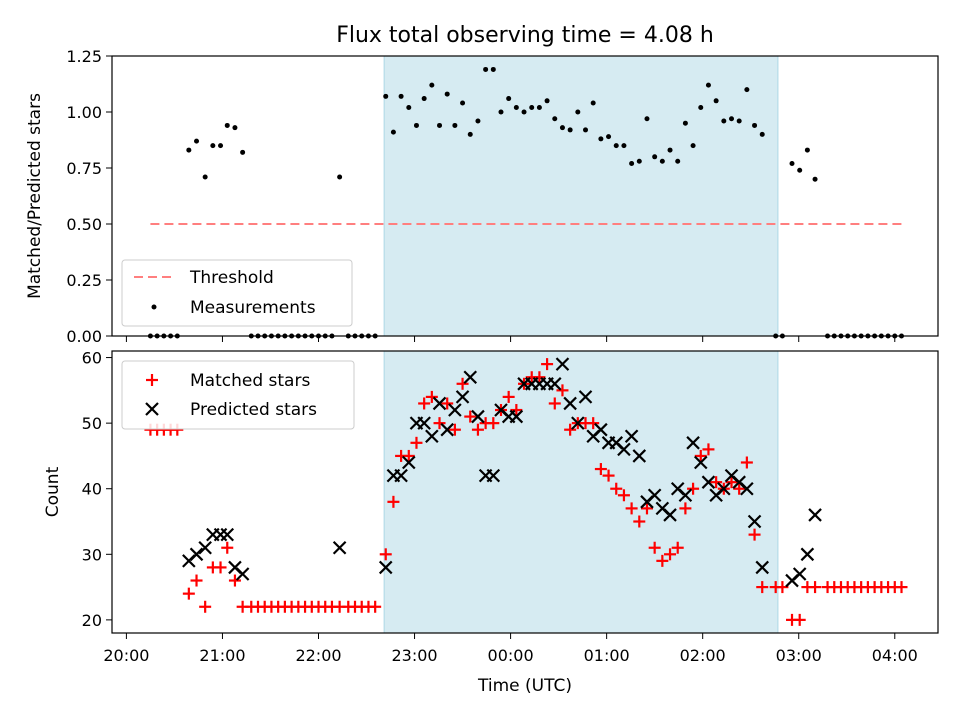 Image resolution: width=960 pixels, height=720 pixels. I want to click on legend-predicted-swatch, so click(152, 409).